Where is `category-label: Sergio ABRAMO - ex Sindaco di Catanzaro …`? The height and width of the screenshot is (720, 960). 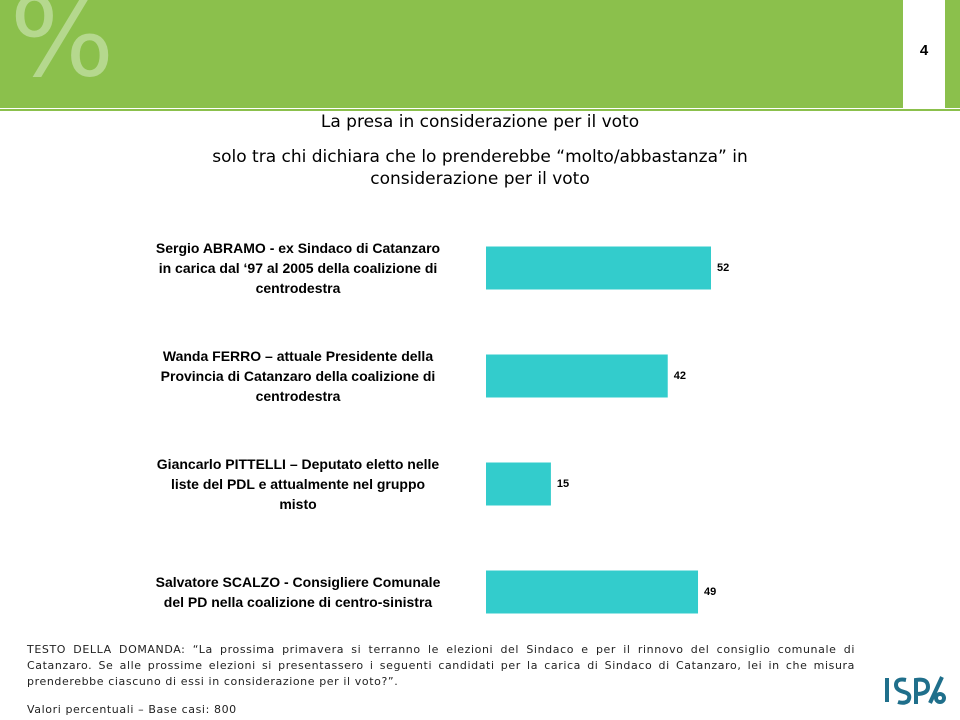 category-label: Sergio ABRAMO - ex Sindaco di Catanzaro … is located at coordinates (298, 268).